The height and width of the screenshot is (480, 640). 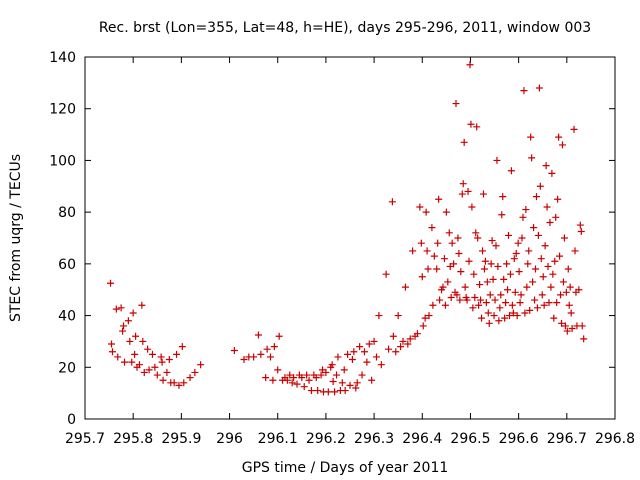 What do you see at coordinates (181, 439) in the screenshot?
I see `x-tick-label: 295.9` at bounding box center [181, 439].